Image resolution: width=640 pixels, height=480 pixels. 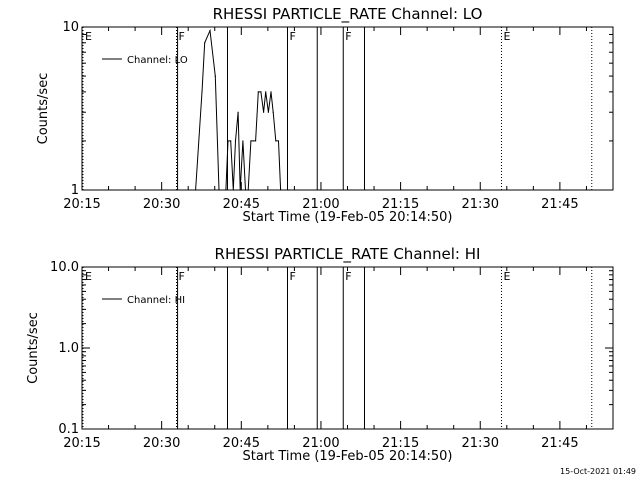 I want to click on y-tick-label: 10.0, so click(x=64, y=267).